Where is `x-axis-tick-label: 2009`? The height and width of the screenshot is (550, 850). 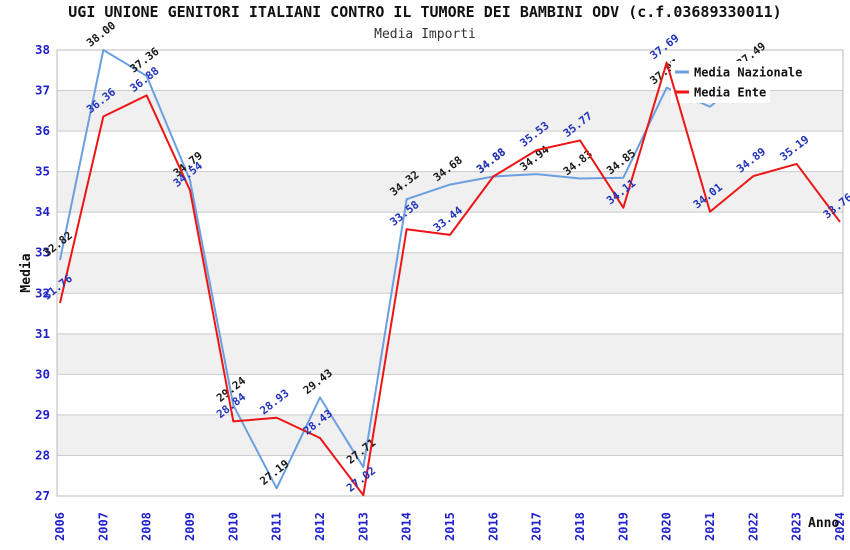
x-axis-tick-label: 2009 is located at coordinates (190, 526).